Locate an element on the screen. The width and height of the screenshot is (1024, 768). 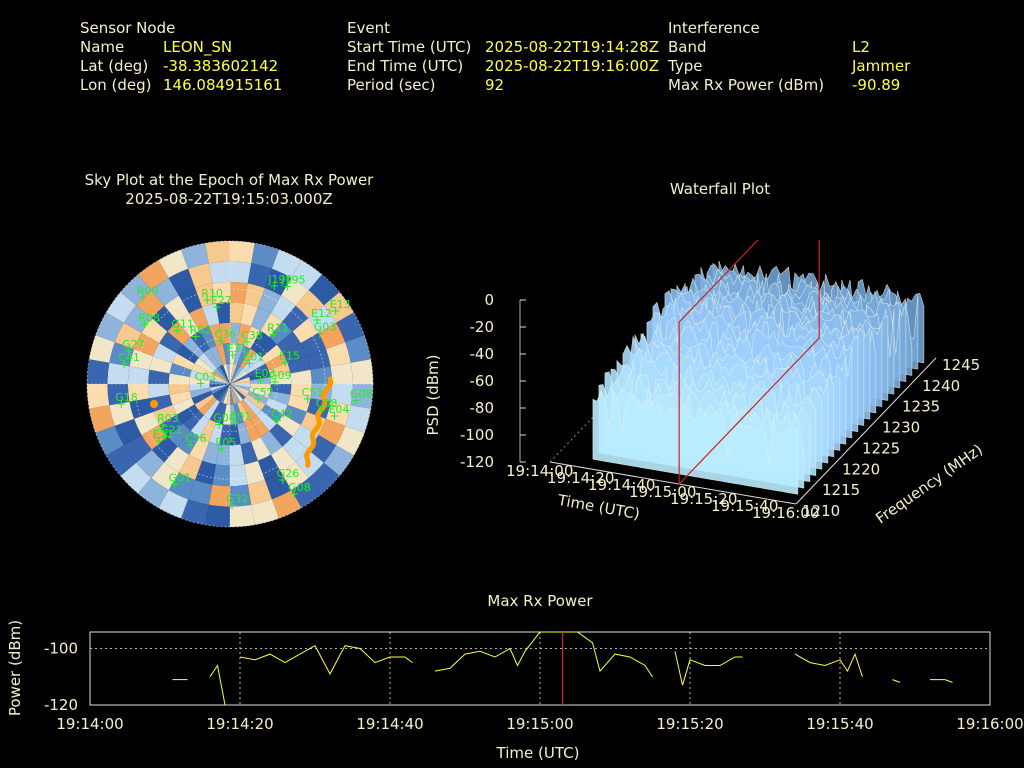
interference-type-value: Jammer is located at coordinates (881, 66).